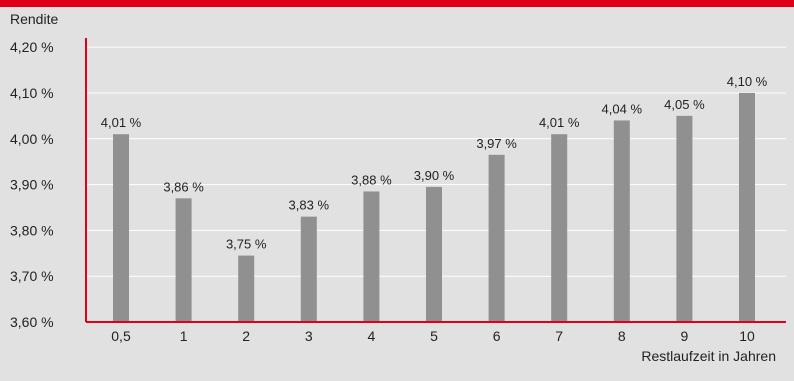  What do you see at coordinates (183, 186) in the screenshot?
I see `bar-value-label: 3,86 %` at bounding box center [183, 186].